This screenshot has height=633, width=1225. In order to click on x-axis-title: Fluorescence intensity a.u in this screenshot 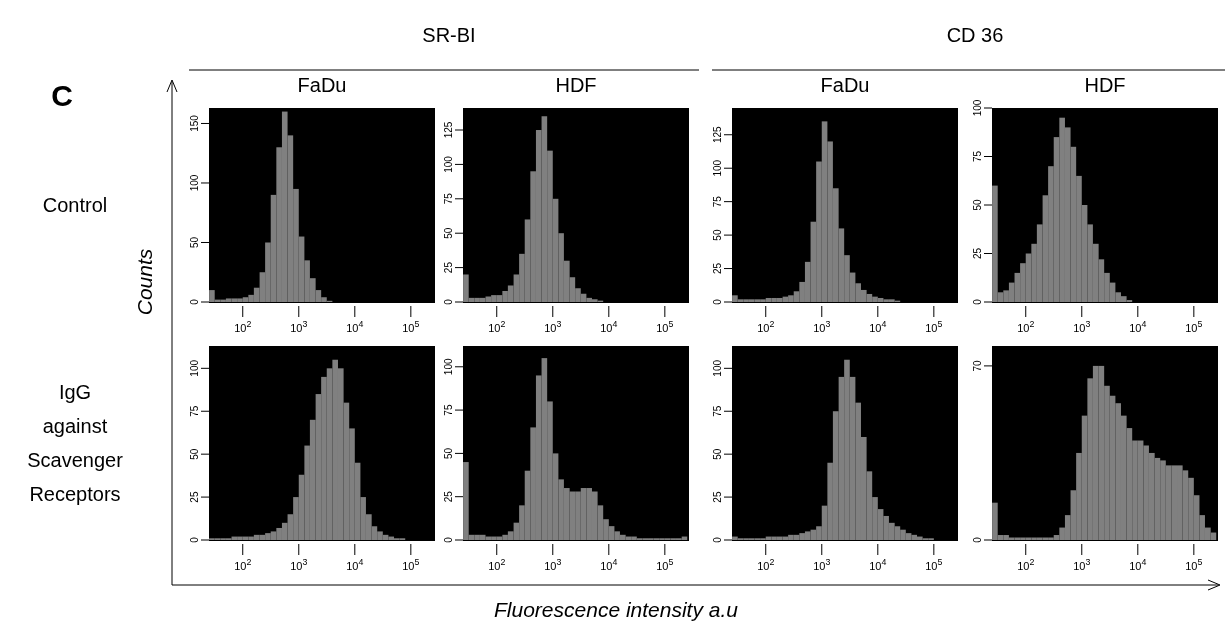, I will do `click(616, 609)`.